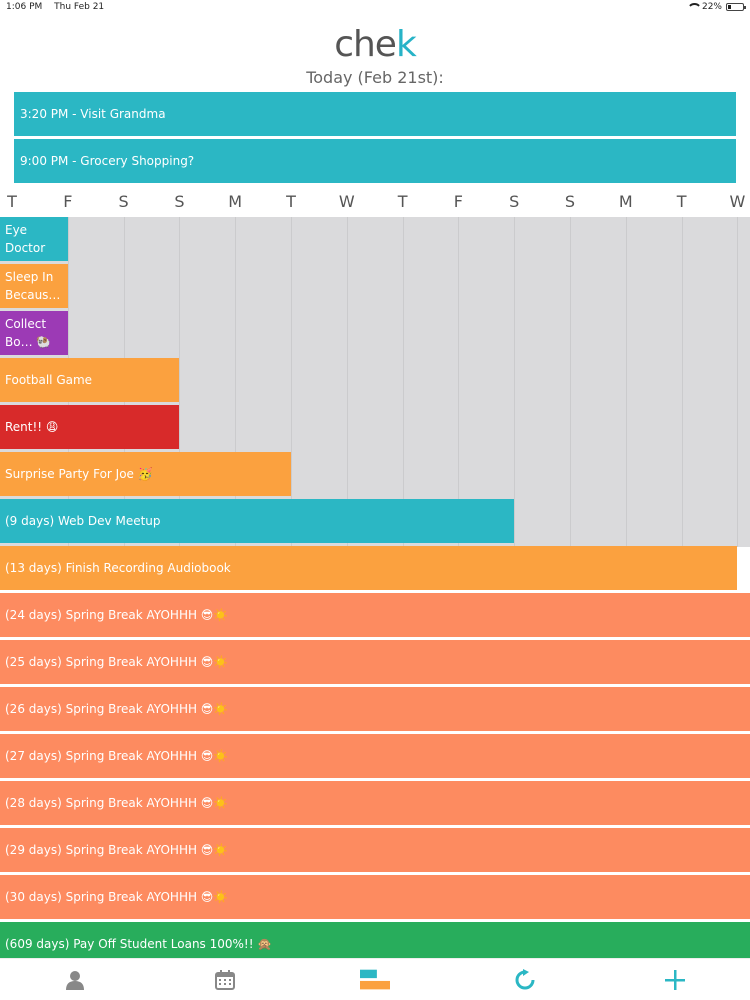 This screenshot has width=750, height=1000. I want to click on timeline-icon, so click(375, 979).